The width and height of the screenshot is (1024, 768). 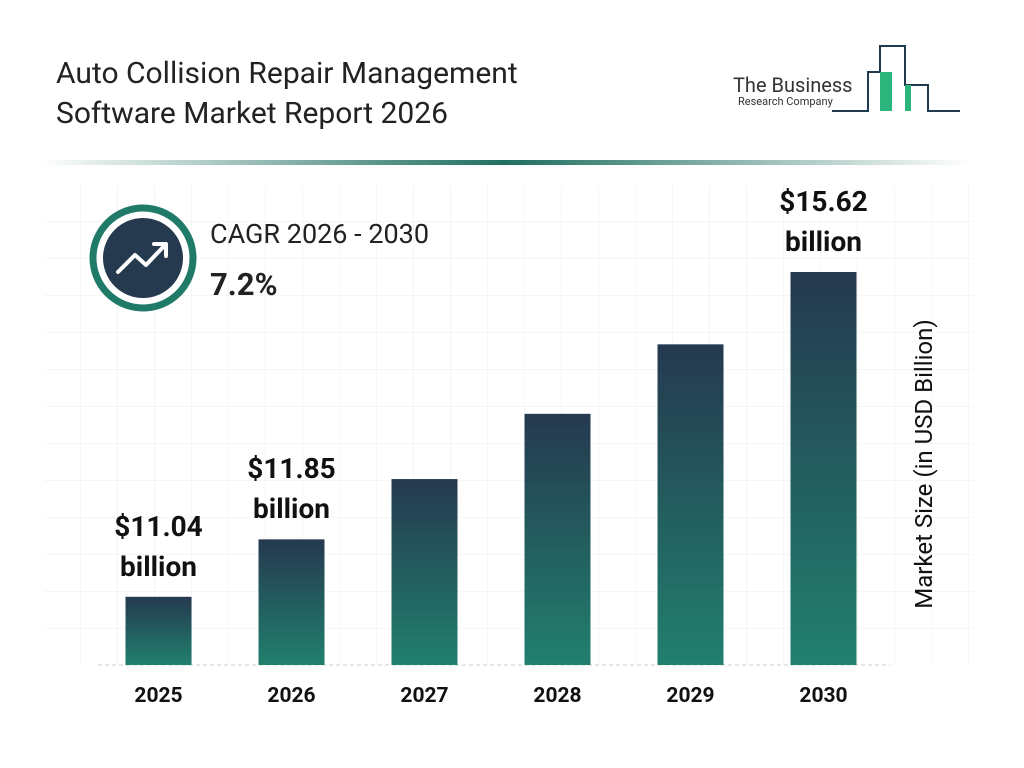 What do you see at coordinates (291, 696) in the screenshot?
I see `x-tick-label: 2026` at bounding box center [291, 696].